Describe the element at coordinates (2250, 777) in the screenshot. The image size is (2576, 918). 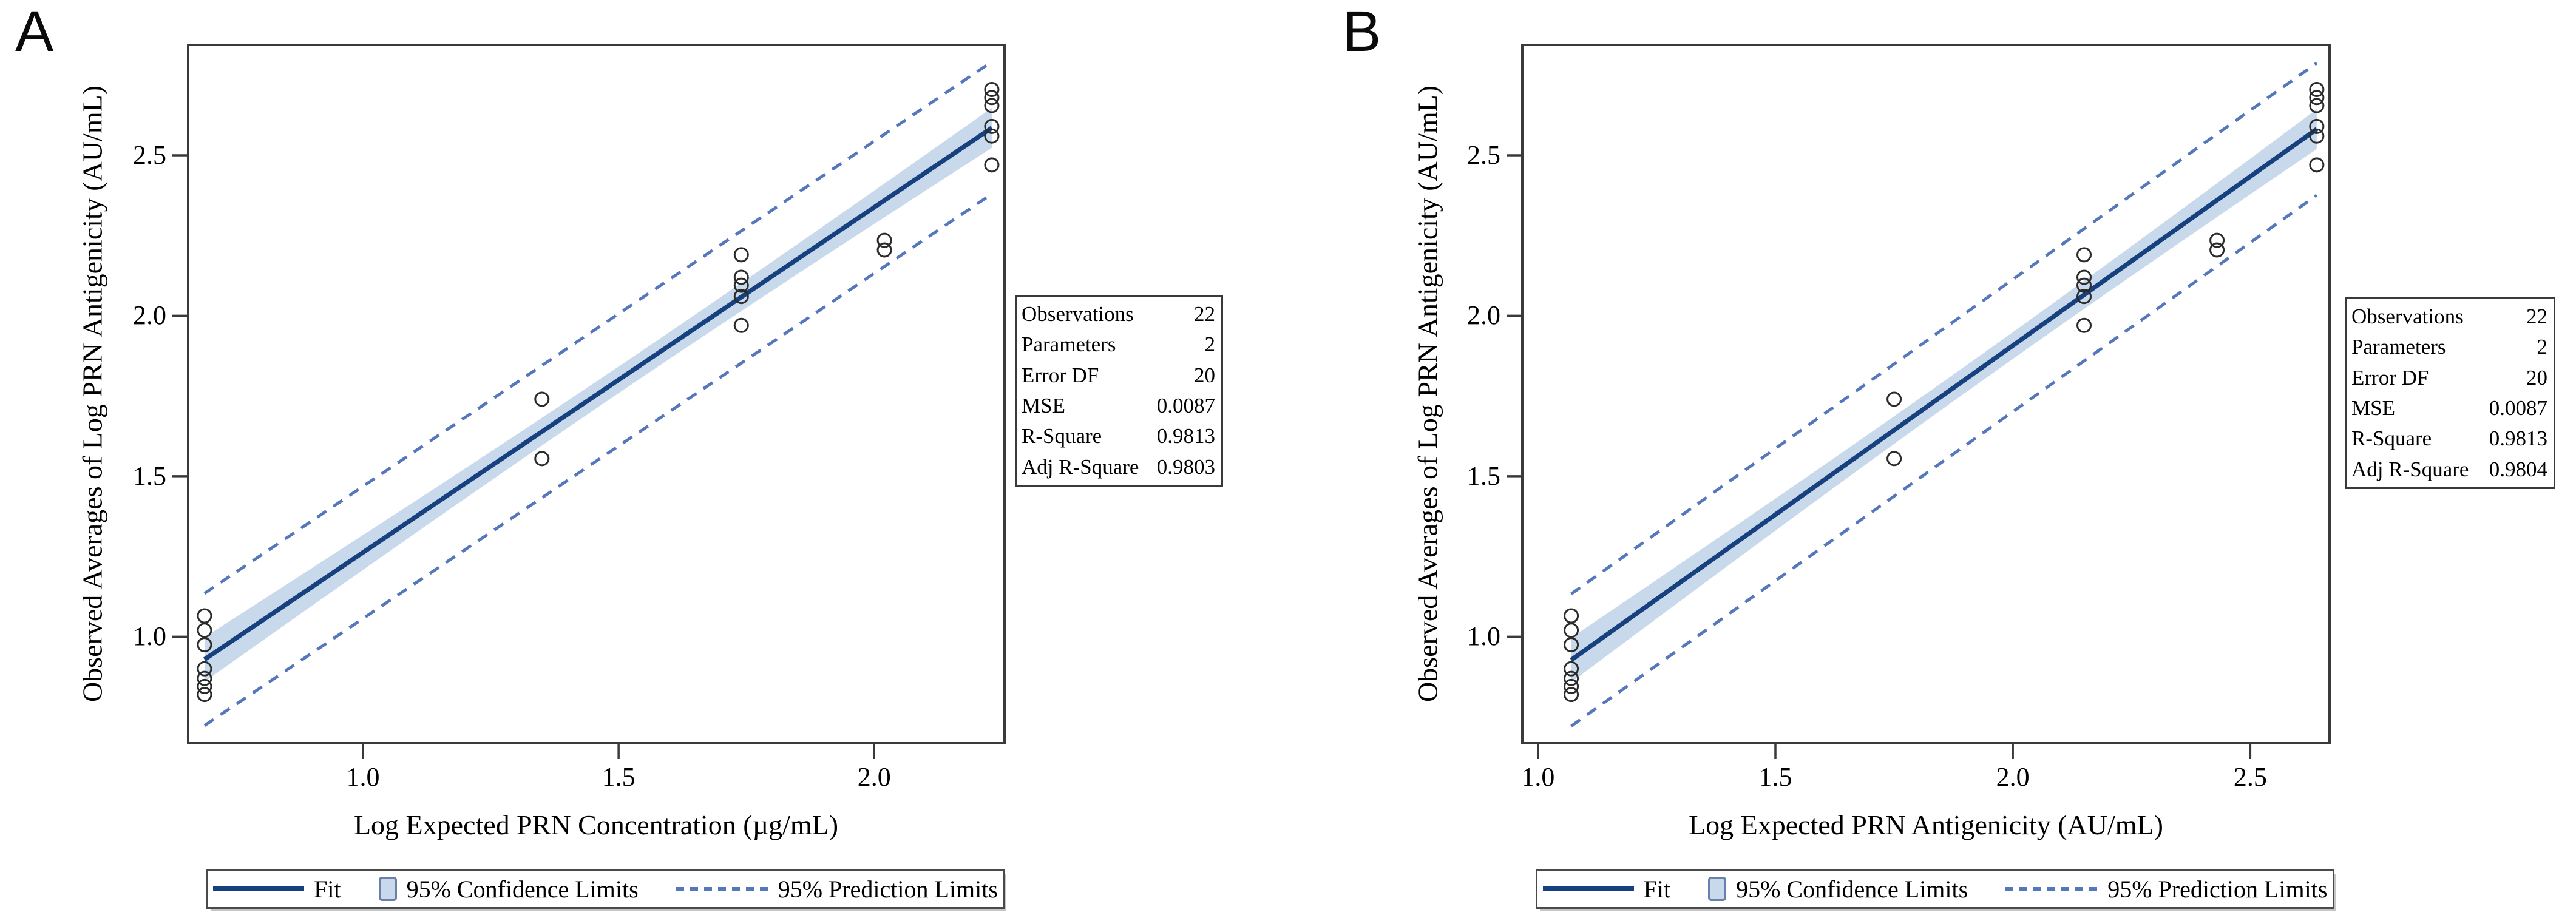
I see `x-tick-label: 2.5` at that location.